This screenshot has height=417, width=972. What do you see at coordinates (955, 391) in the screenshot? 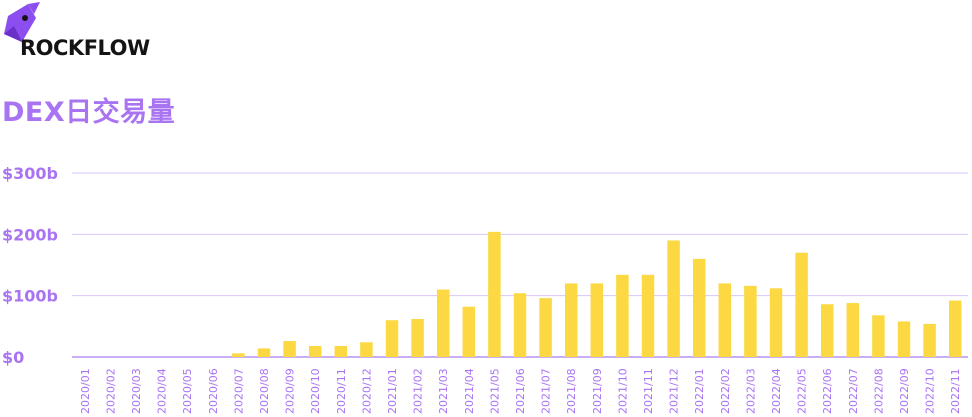
I see `x-tick-label: 2022/11` at bounding box center [955, 391].